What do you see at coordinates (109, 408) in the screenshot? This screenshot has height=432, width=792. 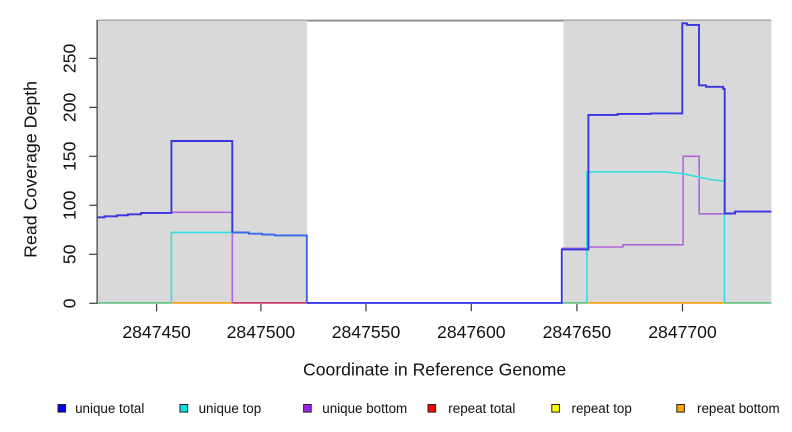 I see `svg-text: unique total` at bounding box center [109, 408].